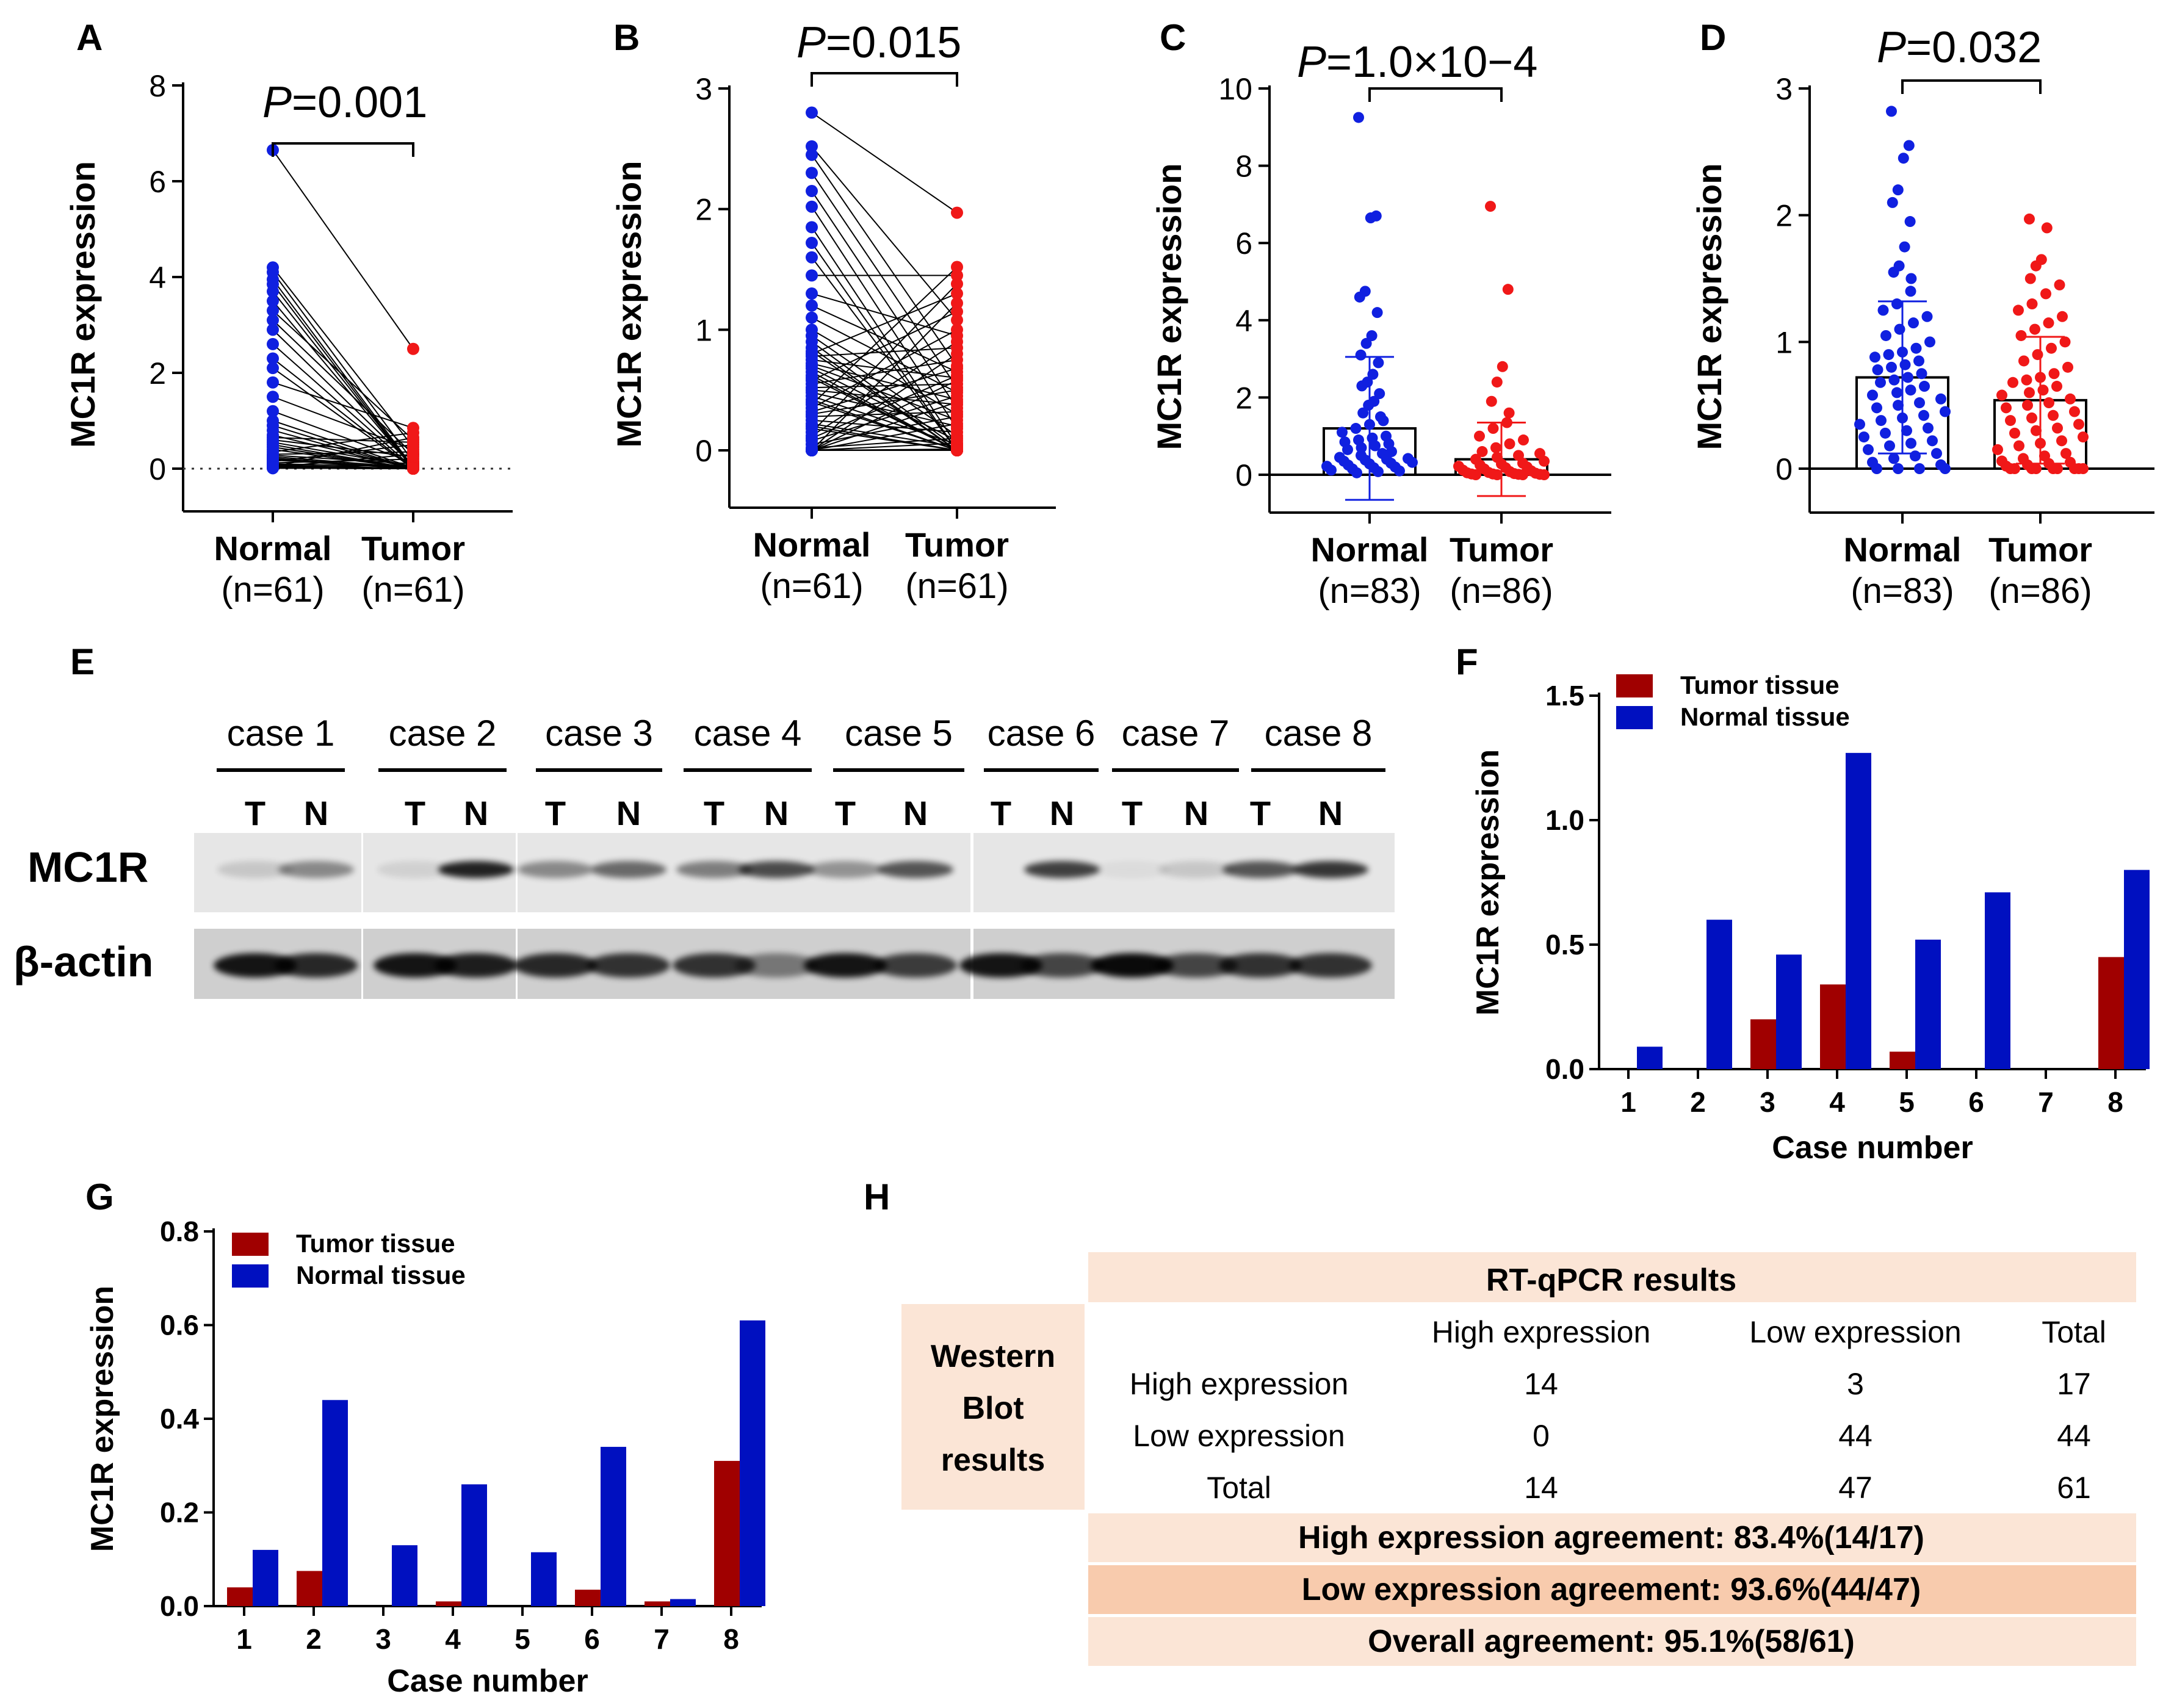  What do you see at coordinates (1243, 321) in the screenshot?
I see `y-tick-label: 4` at bounding box center [1243, 321].